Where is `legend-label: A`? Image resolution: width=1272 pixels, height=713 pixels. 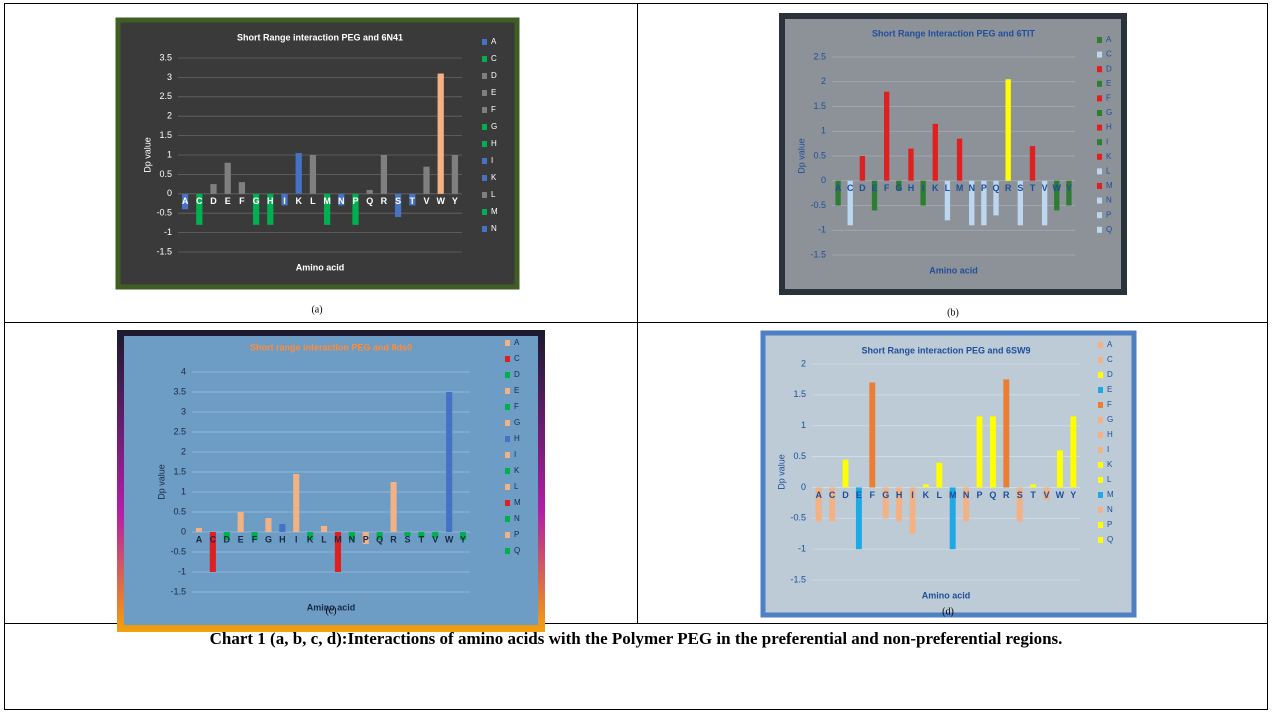
legend-label: A is located at coordinates (494, 41).